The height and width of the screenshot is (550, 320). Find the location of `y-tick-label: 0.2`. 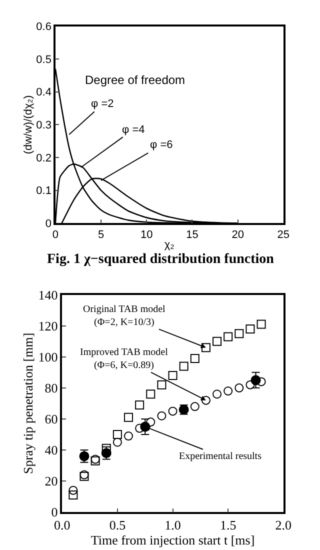

y-tick-label: 0.2 is located at coordinates (44, 158).